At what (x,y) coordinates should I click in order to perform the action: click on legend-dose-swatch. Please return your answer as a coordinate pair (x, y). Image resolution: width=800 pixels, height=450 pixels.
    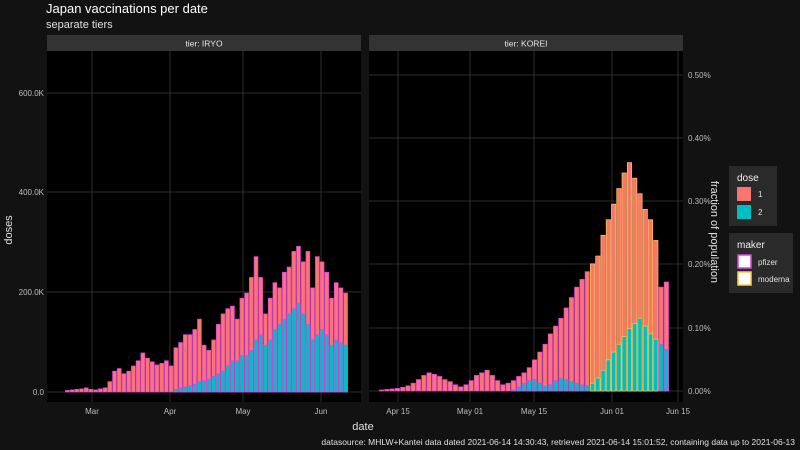
    Looking at the image, I should click on (744, 194).